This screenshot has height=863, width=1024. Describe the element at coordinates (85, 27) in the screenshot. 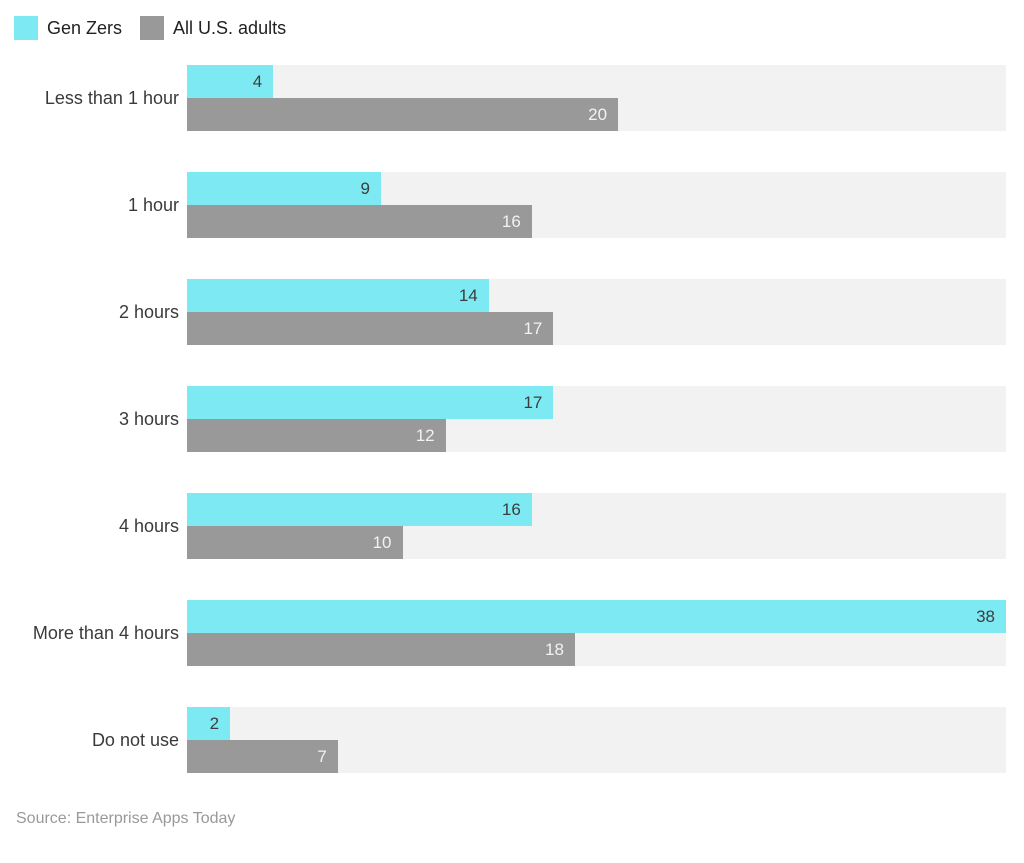

I see `legend-label-gen-zers: Gen Zers` at that location.